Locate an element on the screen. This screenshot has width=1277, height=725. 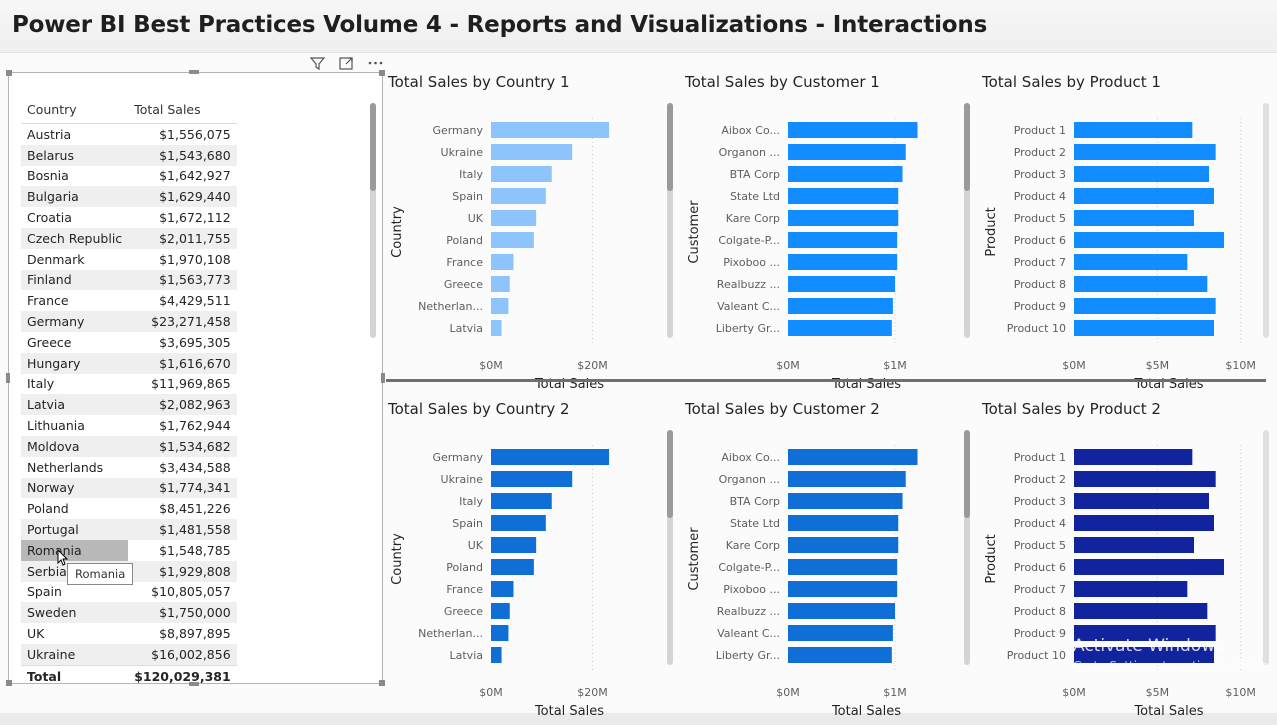
resize-handle-left is located at coordinates (8, 378).